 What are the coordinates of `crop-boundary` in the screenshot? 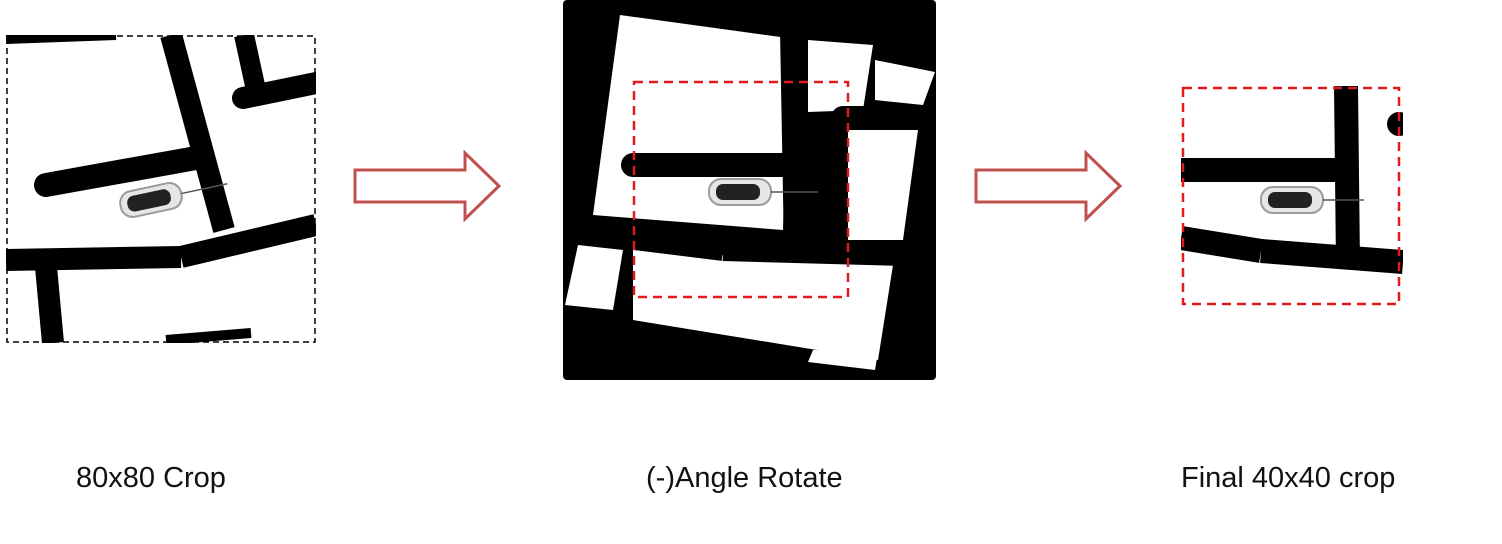 It's located at (161, 189).